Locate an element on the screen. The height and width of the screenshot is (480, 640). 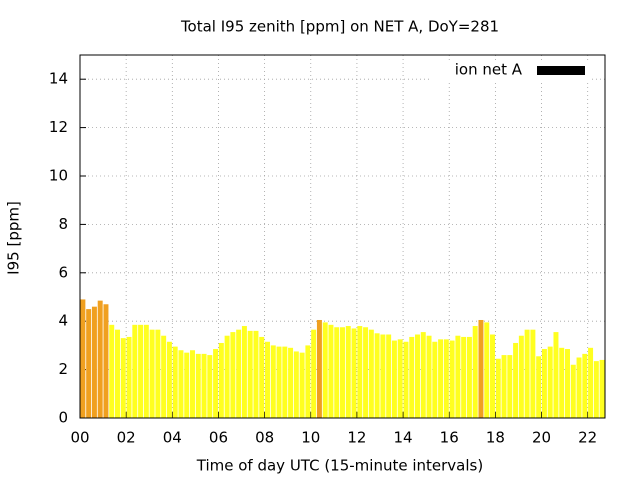
x-tick-label: 12 is located at coordinates (356, 438).